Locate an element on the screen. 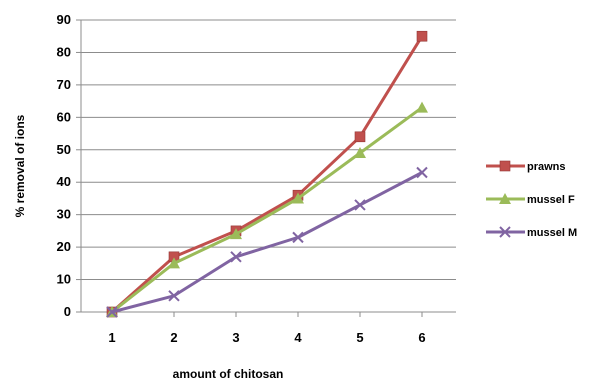 The height and width of the screenshot is (382, 592). legend: prawns mussel F mussel M is located at coordinates (531, 199).